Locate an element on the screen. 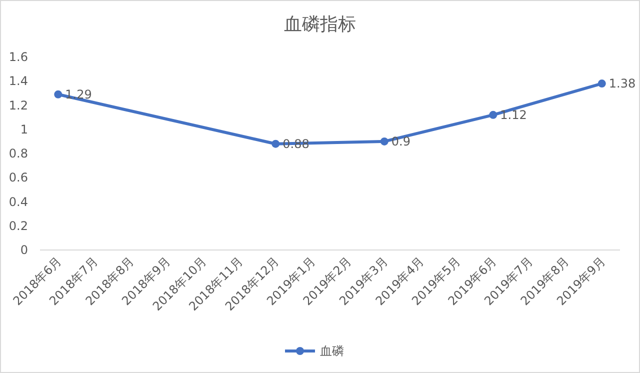  legend-label: 血磷 is located at coordinates (332, 351).